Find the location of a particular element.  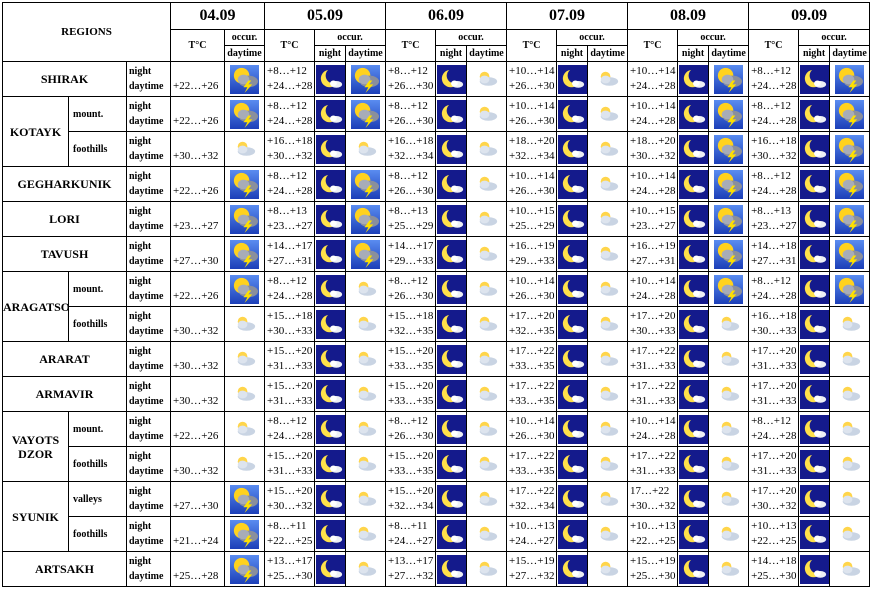

temperature: +13…+17 +27…+32 is located at coordinates (411, 569).